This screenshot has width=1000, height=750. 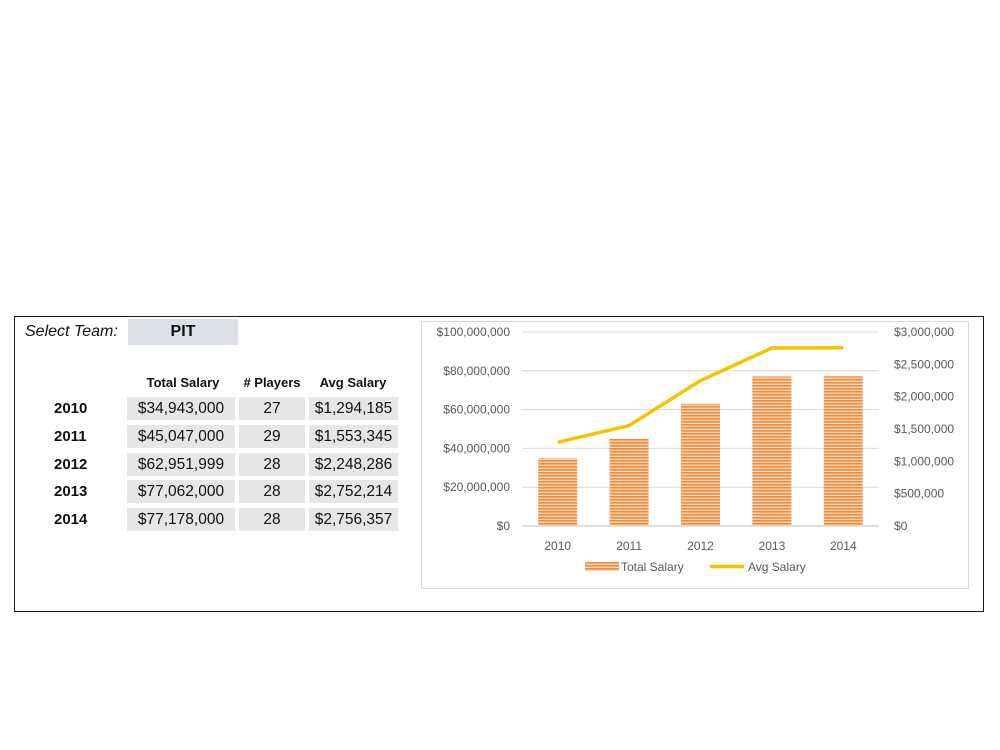 I want to click on y-left-tick-label: $20,000,000, so click(x=476, y=487).